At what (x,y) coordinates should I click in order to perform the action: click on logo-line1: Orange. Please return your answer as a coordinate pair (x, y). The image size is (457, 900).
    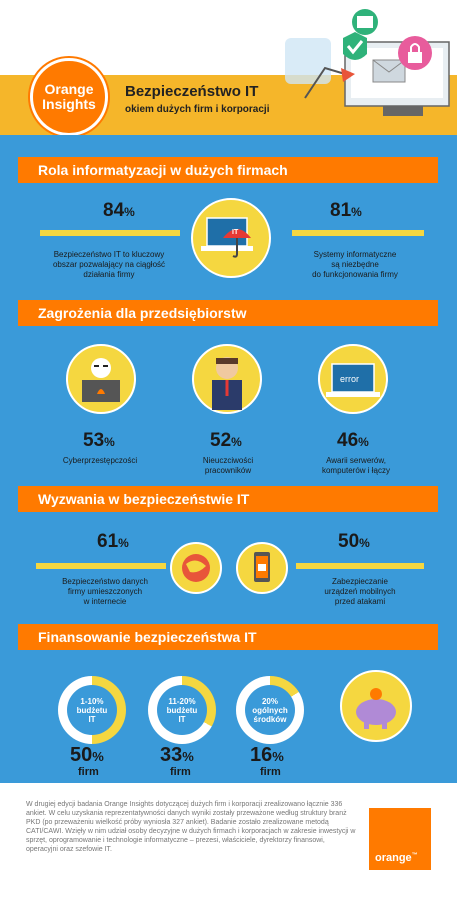
    Looking at the image, I should click on (69, 89).